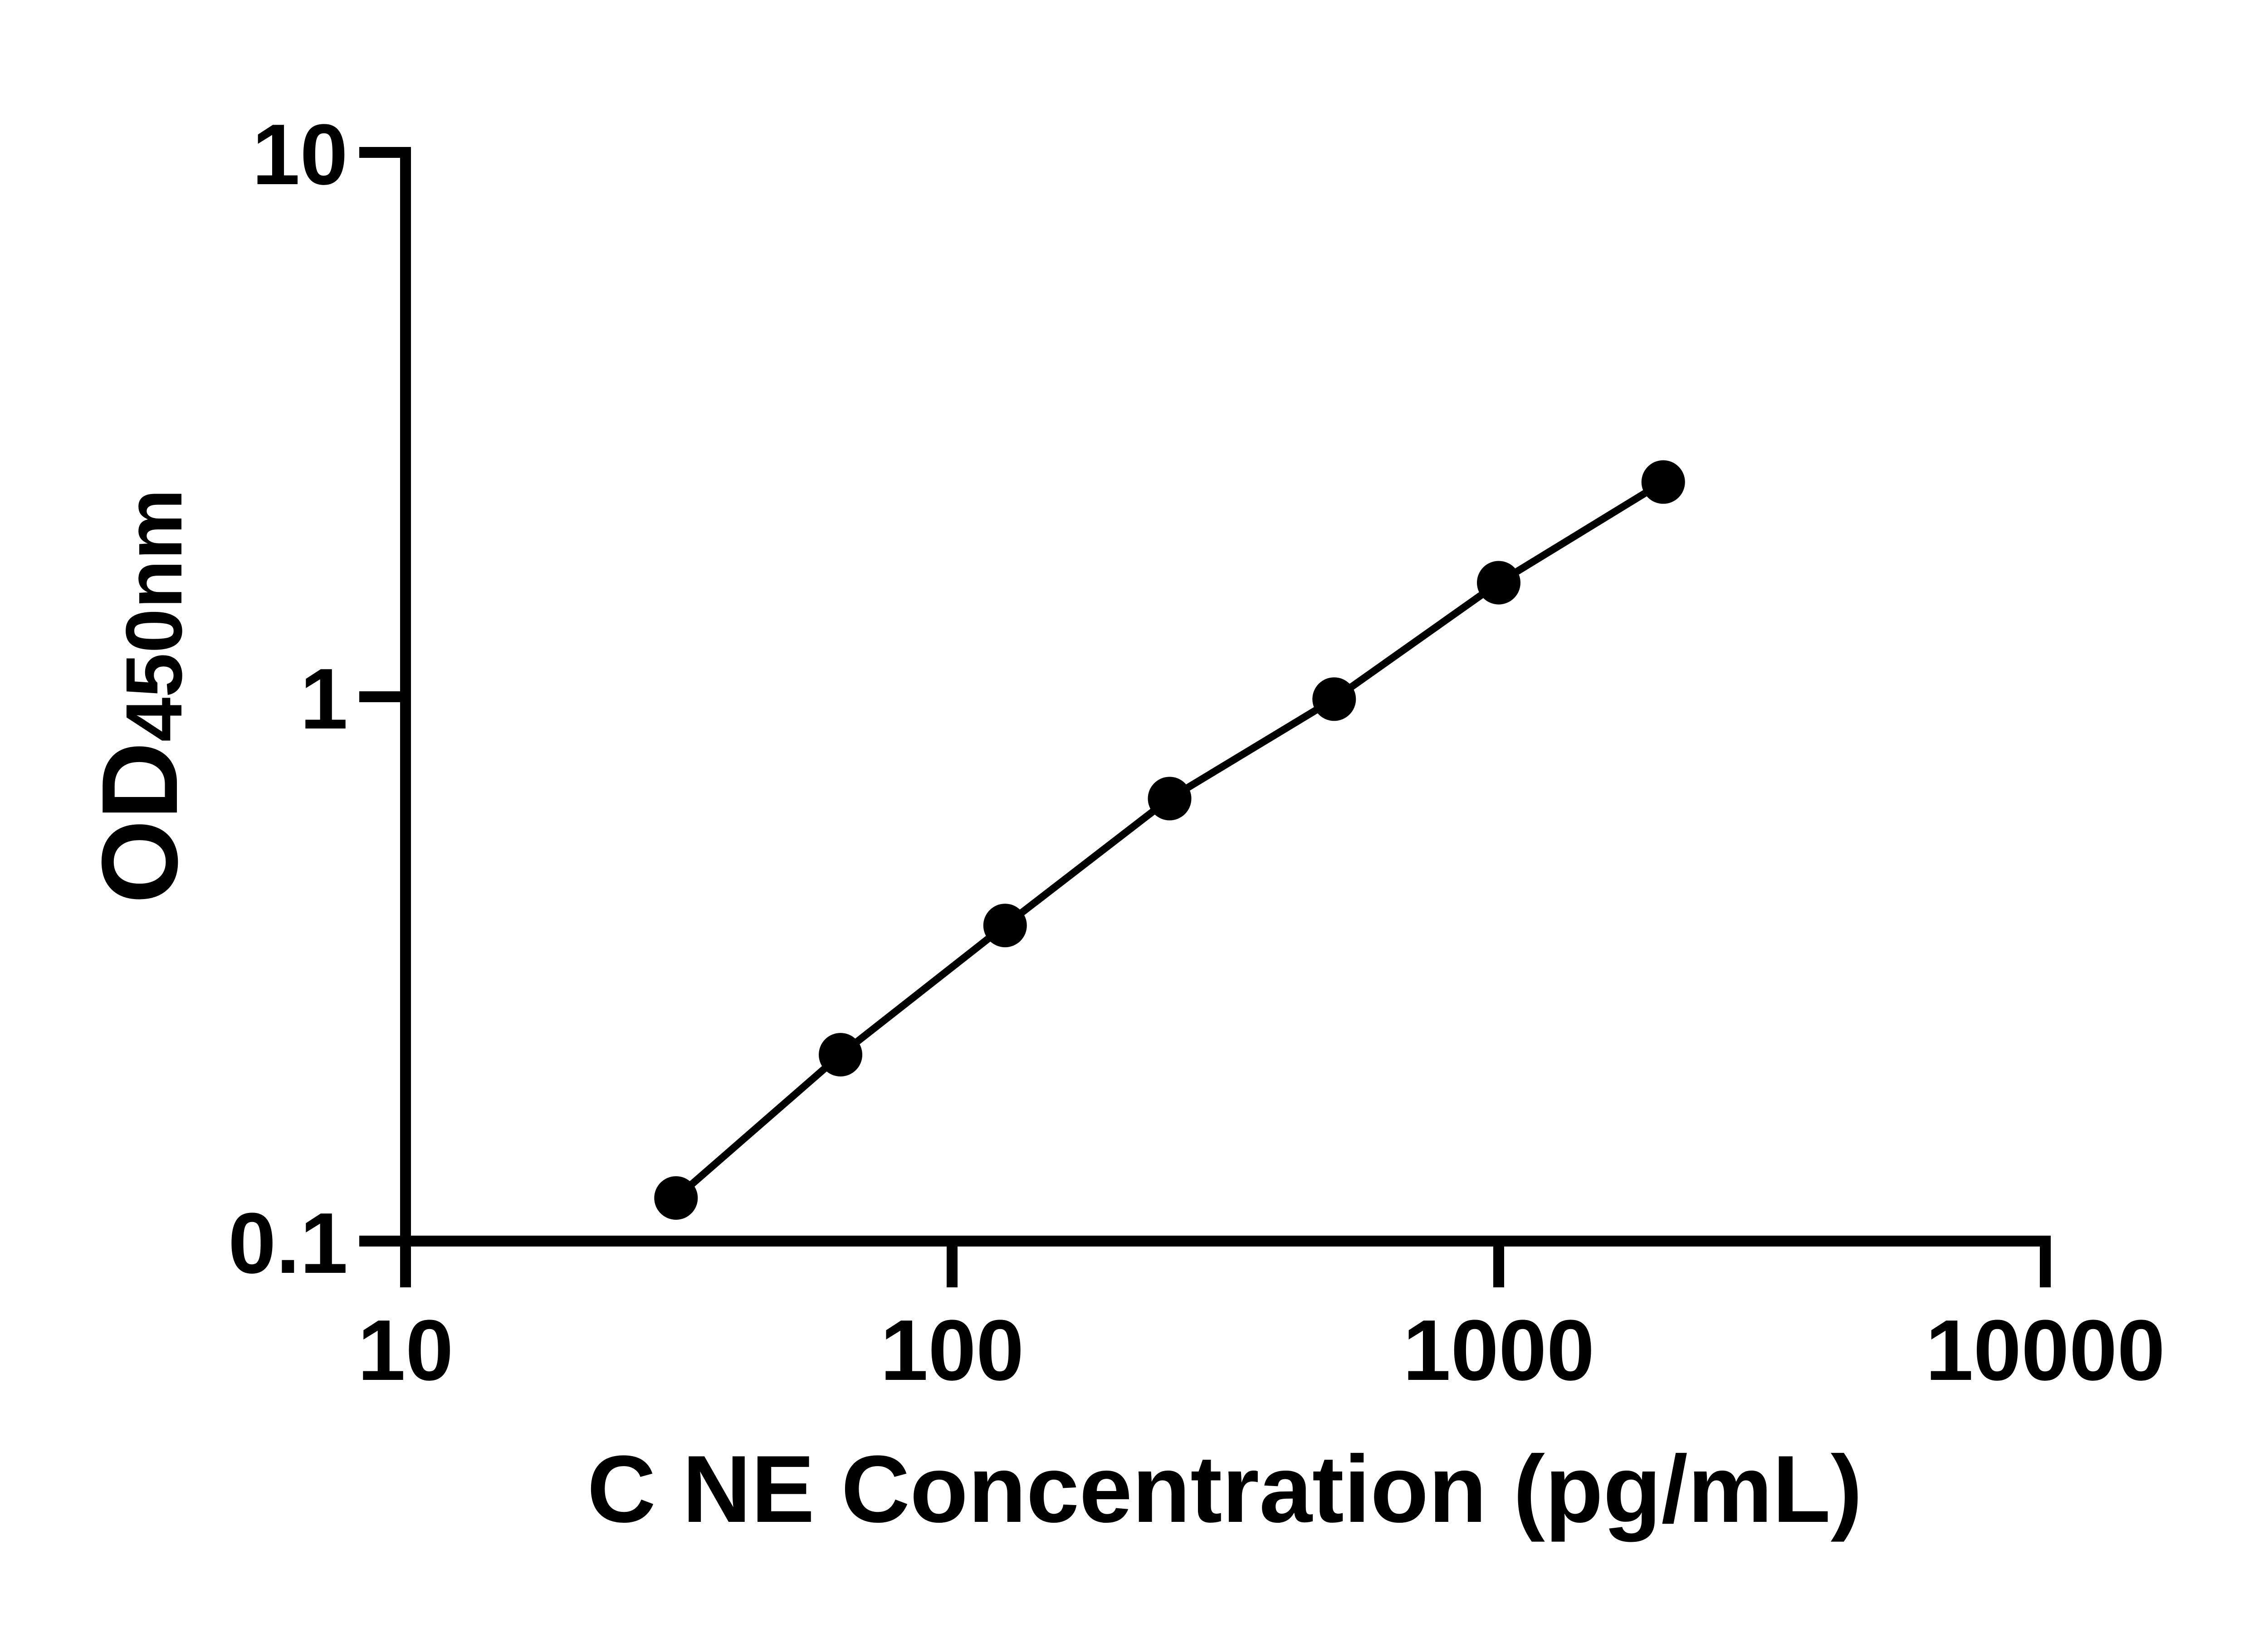 The image size is (2268, 1633). Describe the element at coordinates (1224, 1489) in the screenshot. I see `x-axis-title: C NE Concentration (pg/mL)` at that location.